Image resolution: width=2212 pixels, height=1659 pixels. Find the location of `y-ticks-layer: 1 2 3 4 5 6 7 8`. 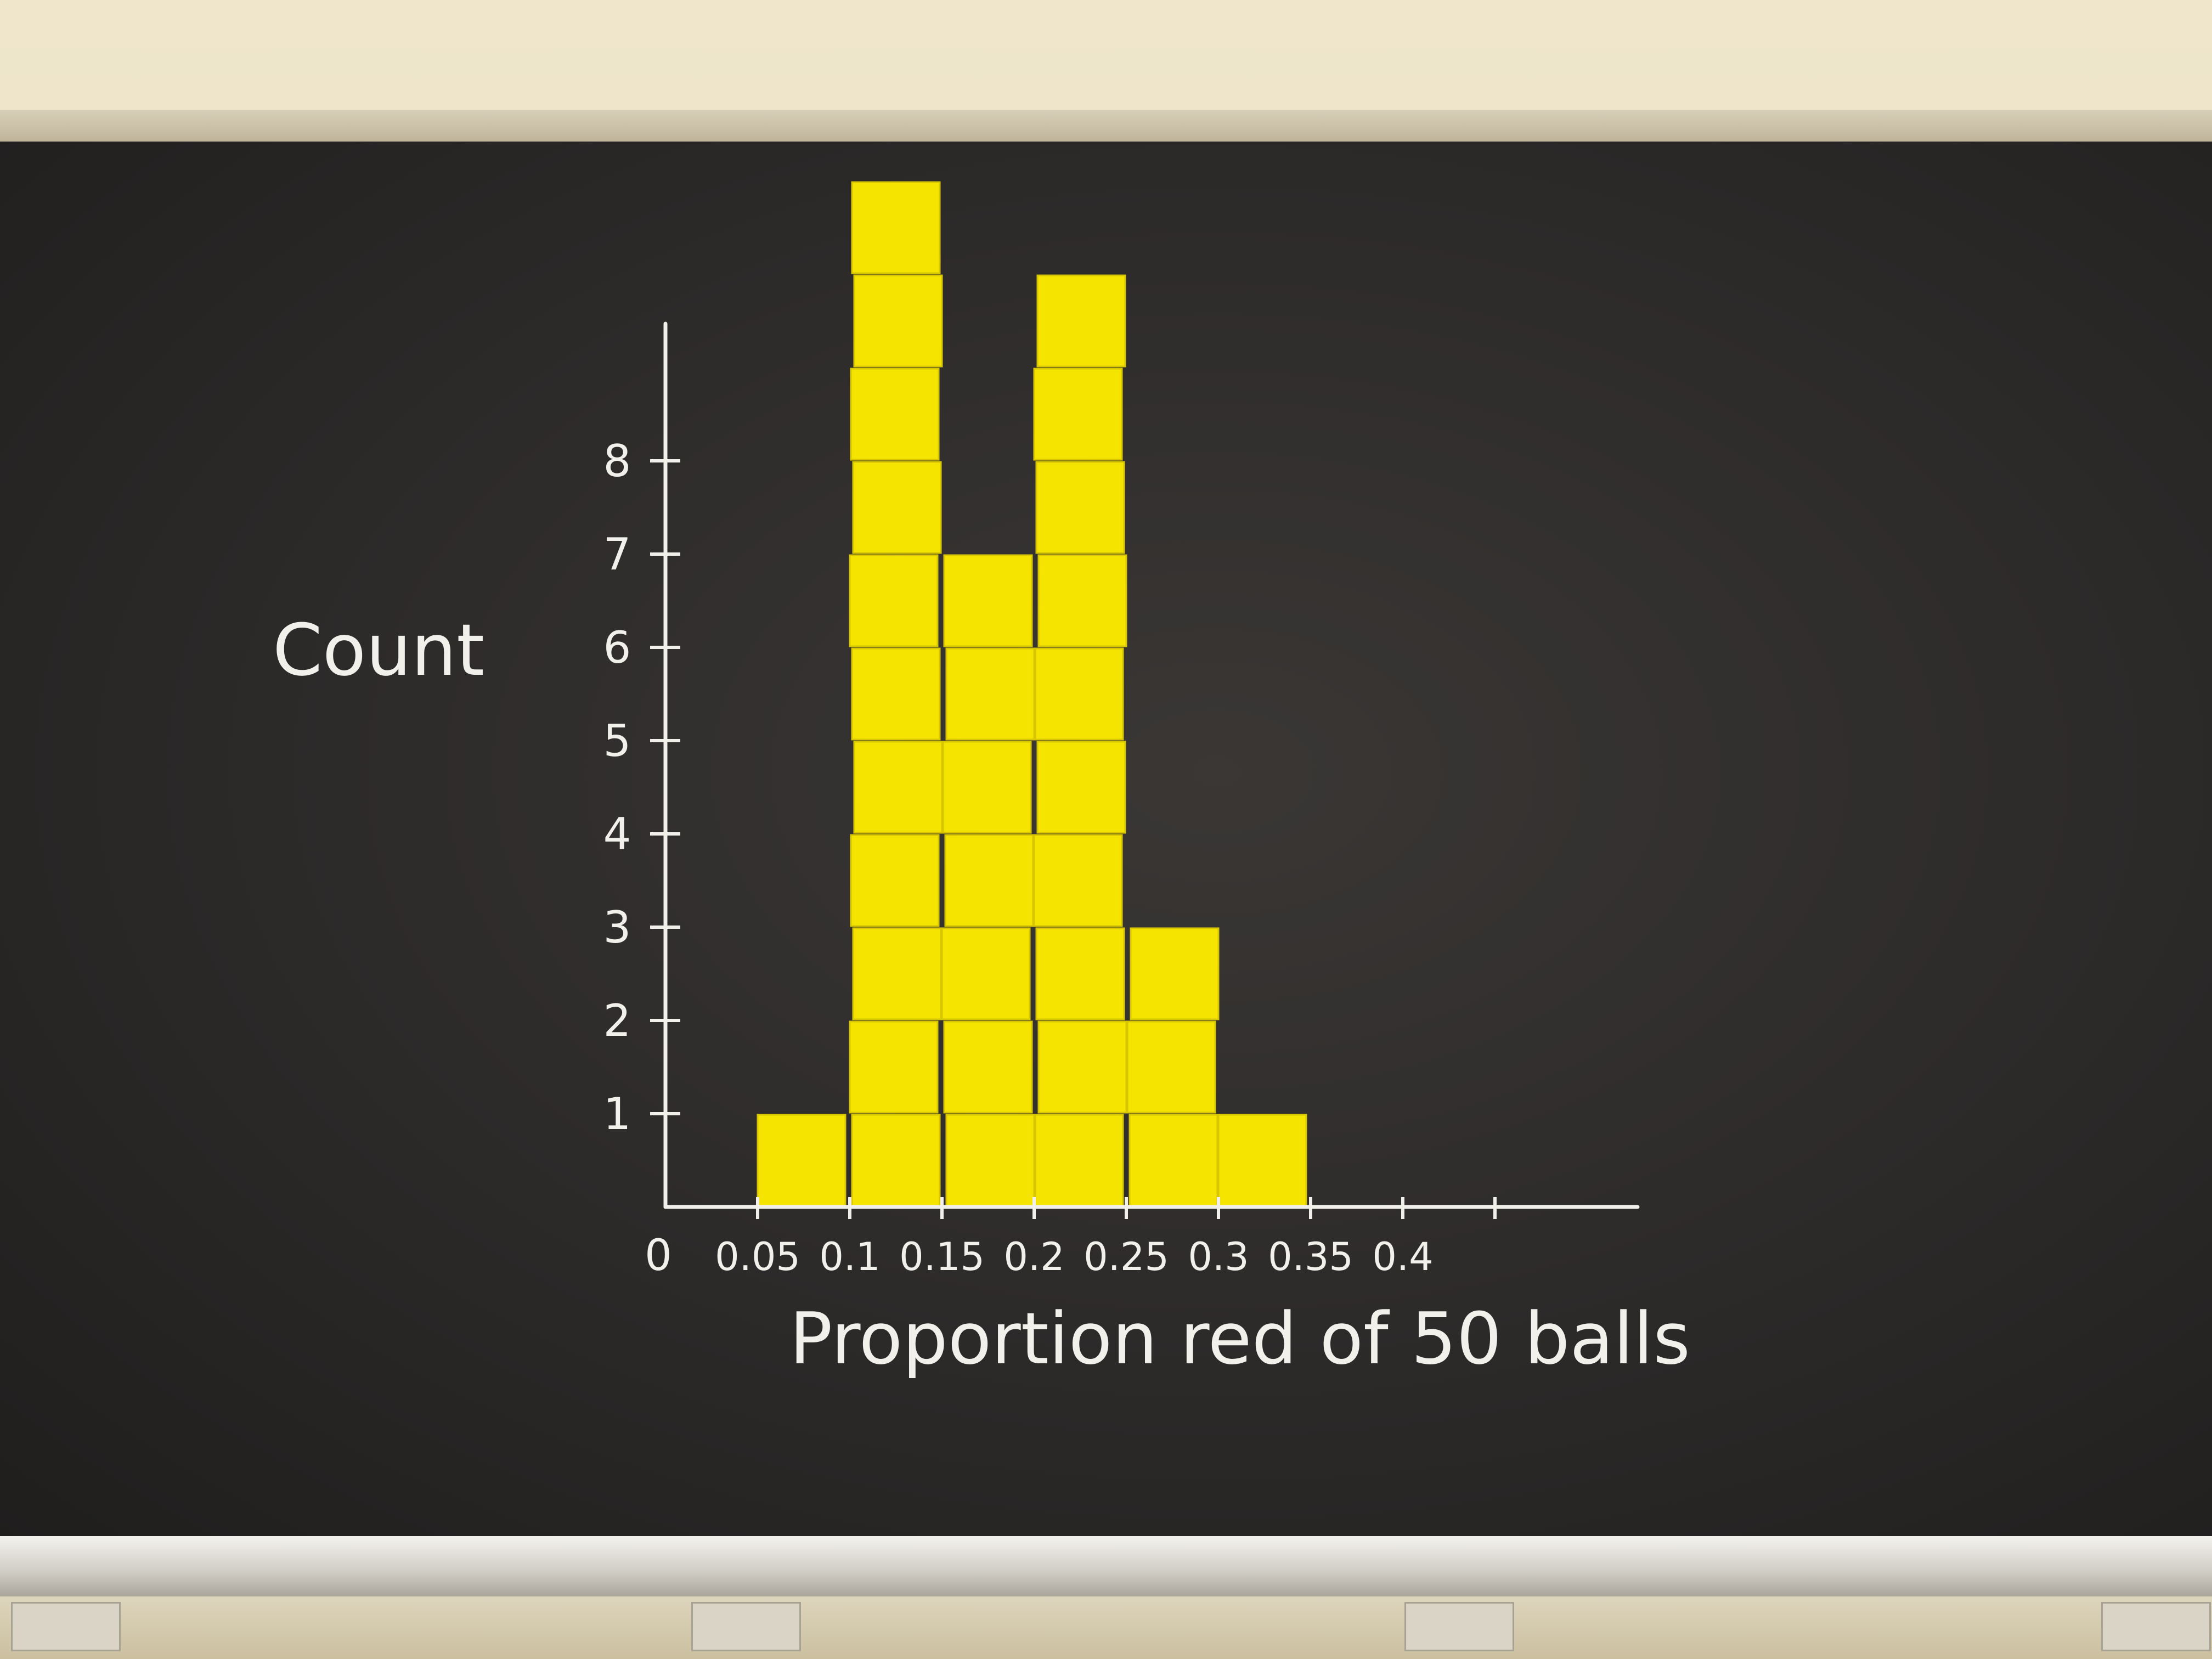

y-ticks-layer: 1 2 3 4 5 6 7 8 is located at coordinates (641, 787).